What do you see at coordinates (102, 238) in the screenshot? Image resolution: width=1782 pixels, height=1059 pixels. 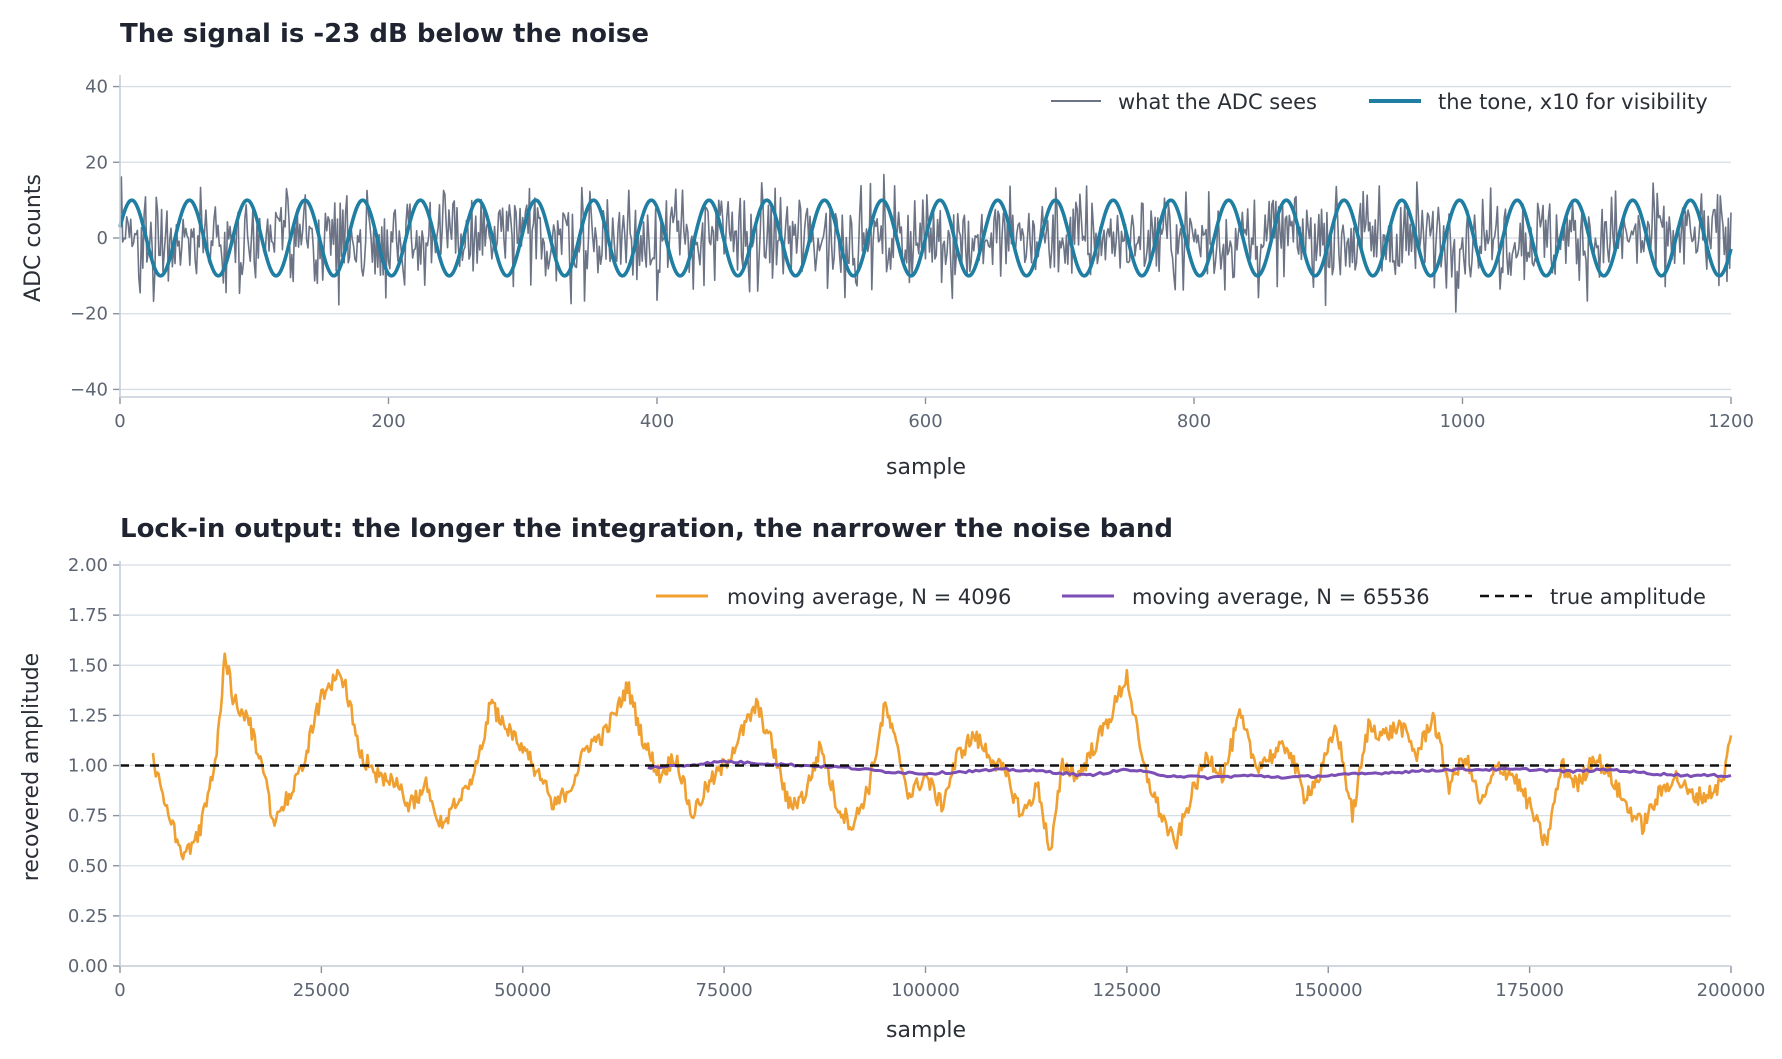 I see `panel-1-y-tick-label: 0` at bounding box center [102, 238].